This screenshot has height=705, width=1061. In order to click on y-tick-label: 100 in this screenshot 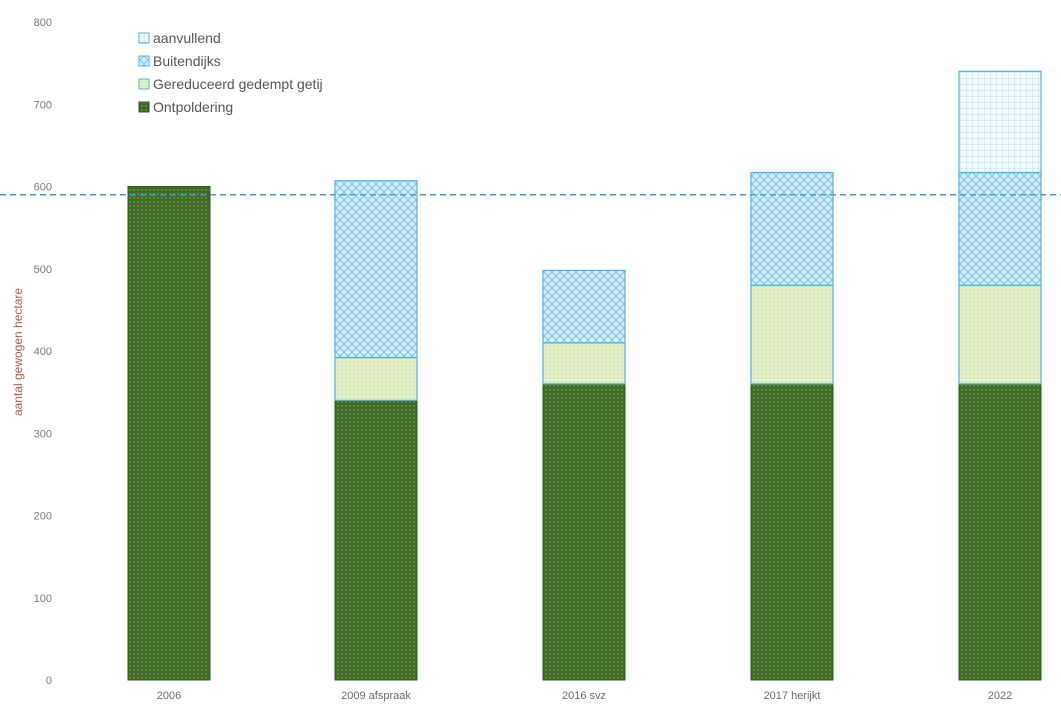, I will do `click(43, 599)`.